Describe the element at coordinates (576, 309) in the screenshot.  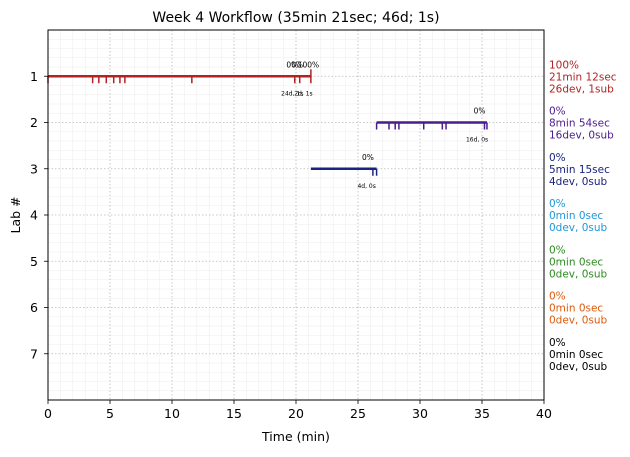
I see `lab-6-summary-line: 0min 0sec` at that location.